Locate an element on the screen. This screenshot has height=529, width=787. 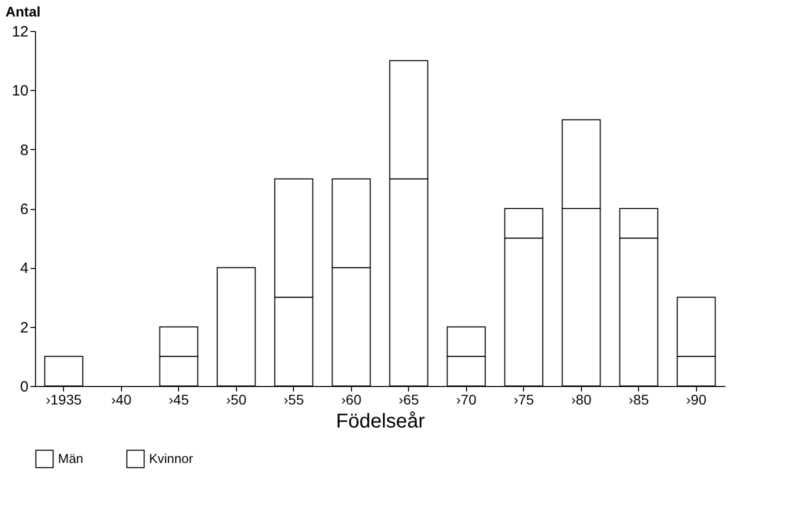
x-tick-label: ›90 is located at coordinates (696, 400).